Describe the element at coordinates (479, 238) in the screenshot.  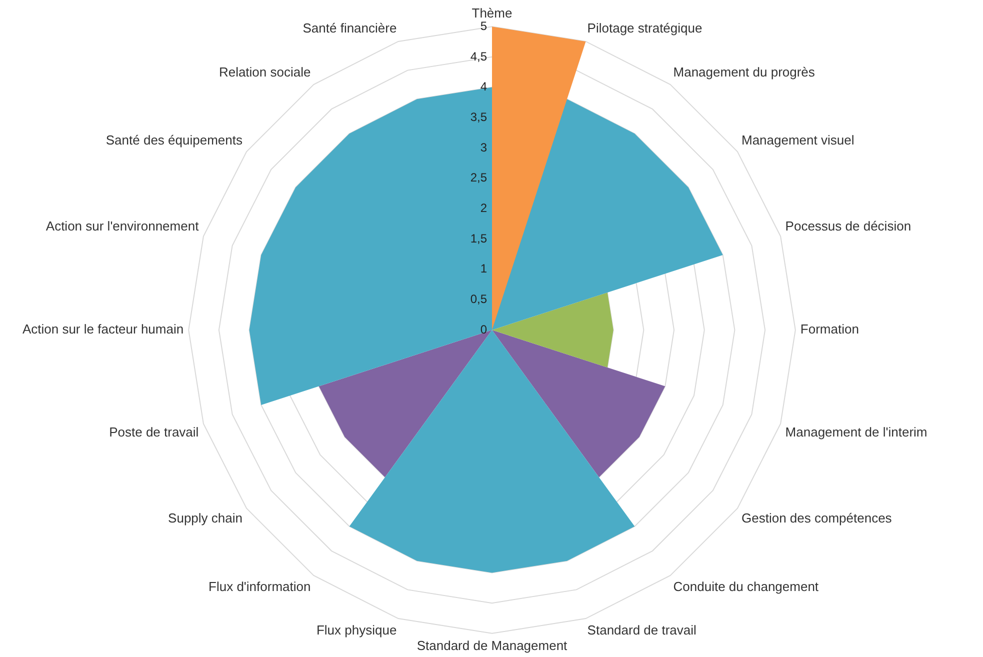
I see `y-tick-label: 1,5` at that location.